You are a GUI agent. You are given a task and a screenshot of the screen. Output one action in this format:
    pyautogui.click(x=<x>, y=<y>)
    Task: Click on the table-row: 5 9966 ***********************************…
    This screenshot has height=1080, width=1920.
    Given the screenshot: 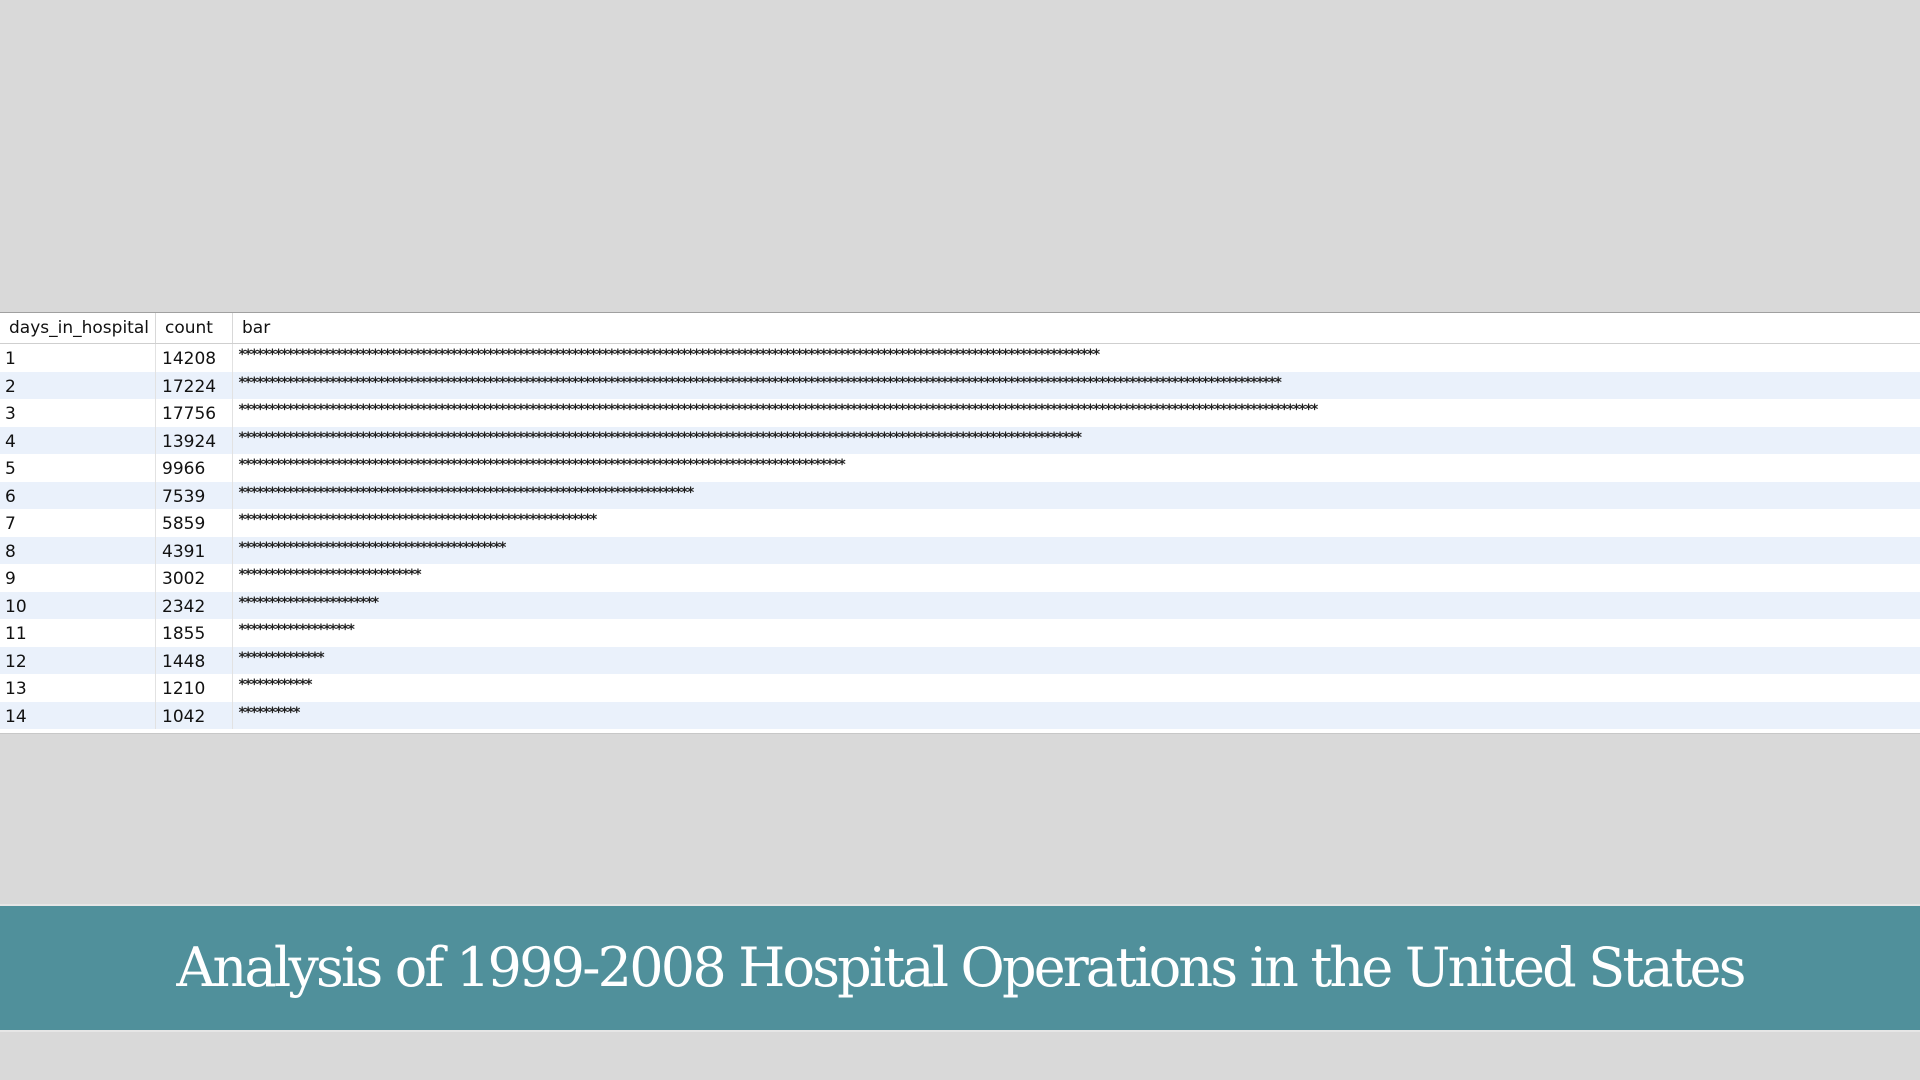 What is the action you would take?
    pyautogui.click(x=960, y=468)
    